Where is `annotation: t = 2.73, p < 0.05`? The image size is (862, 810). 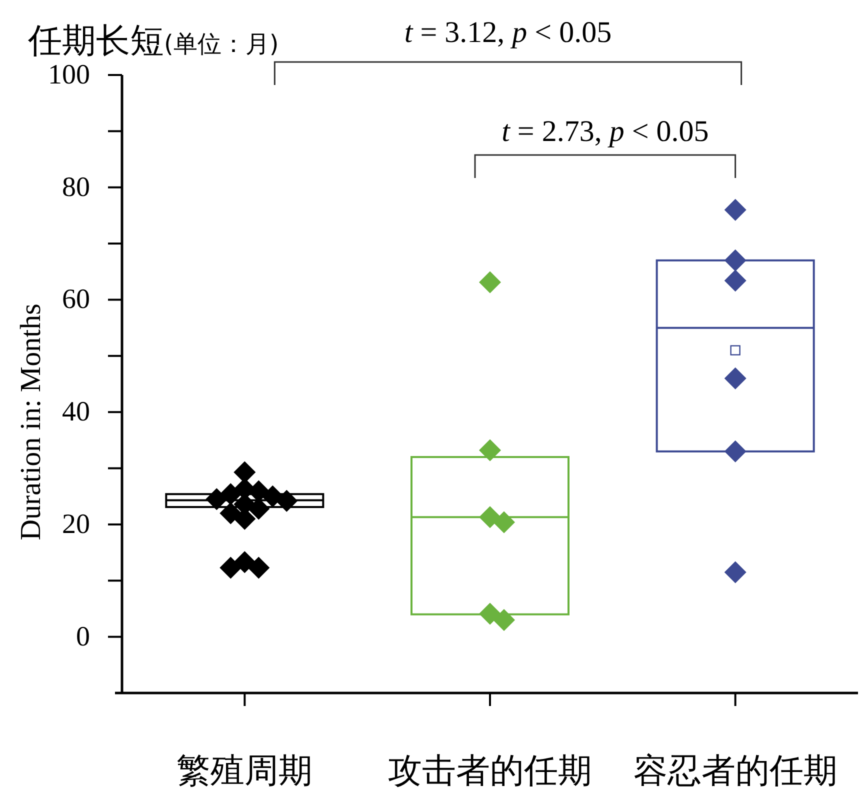
annotation: t = 2.73, p < 0.05 is located at coordinates (605, 131).